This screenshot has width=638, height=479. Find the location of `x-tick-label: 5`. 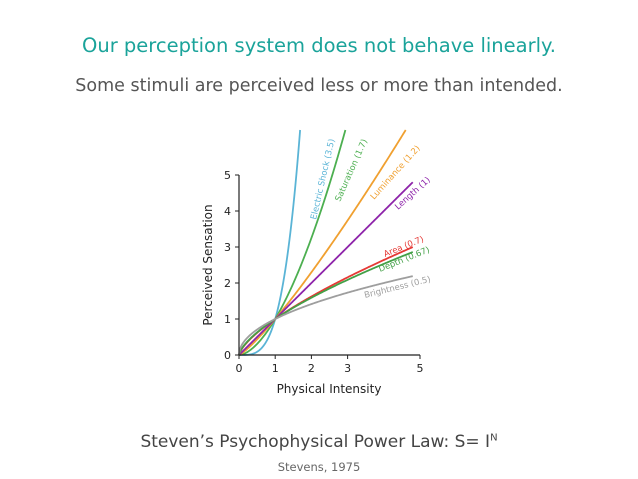

x-tick-label: 5 is located at coordinates (420, 368).